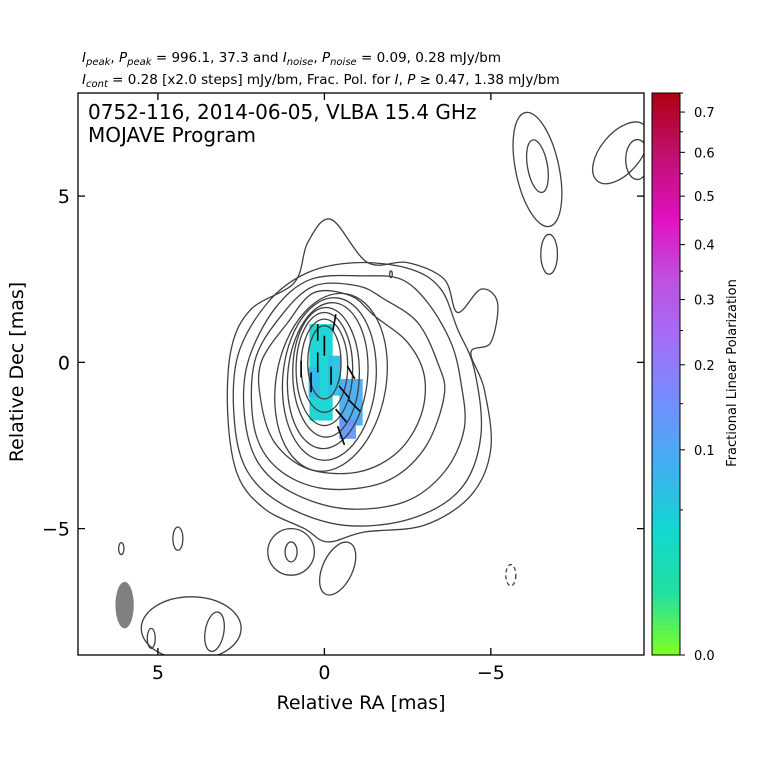  What do you see at coordinates (704, 153) in the screenshot?
I see `colorbar-tick-label: 0.6` at bounding box center [704, 153].